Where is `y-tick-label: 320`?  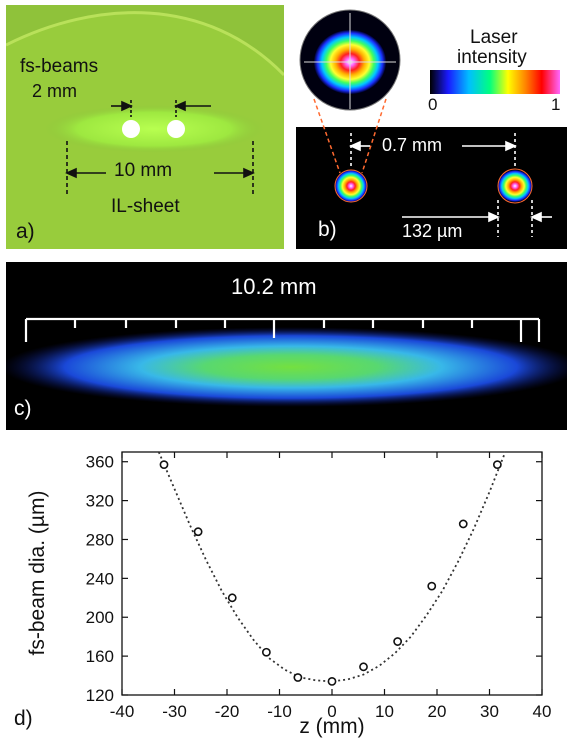 y-tick-label: 320 is located at coordinates (100, 501).